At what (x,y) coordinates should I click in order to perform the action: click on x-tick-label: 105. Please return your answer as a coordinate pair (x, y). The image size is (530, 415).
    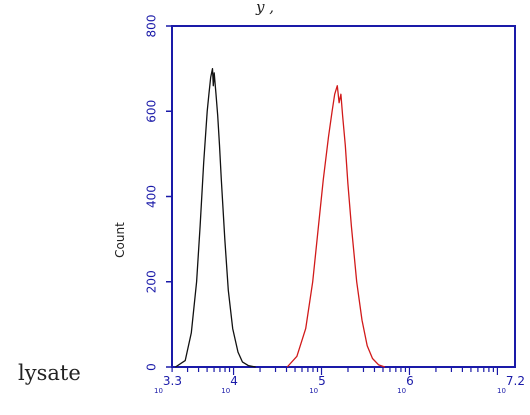
    Looking at the image, I should click on (317, 384).